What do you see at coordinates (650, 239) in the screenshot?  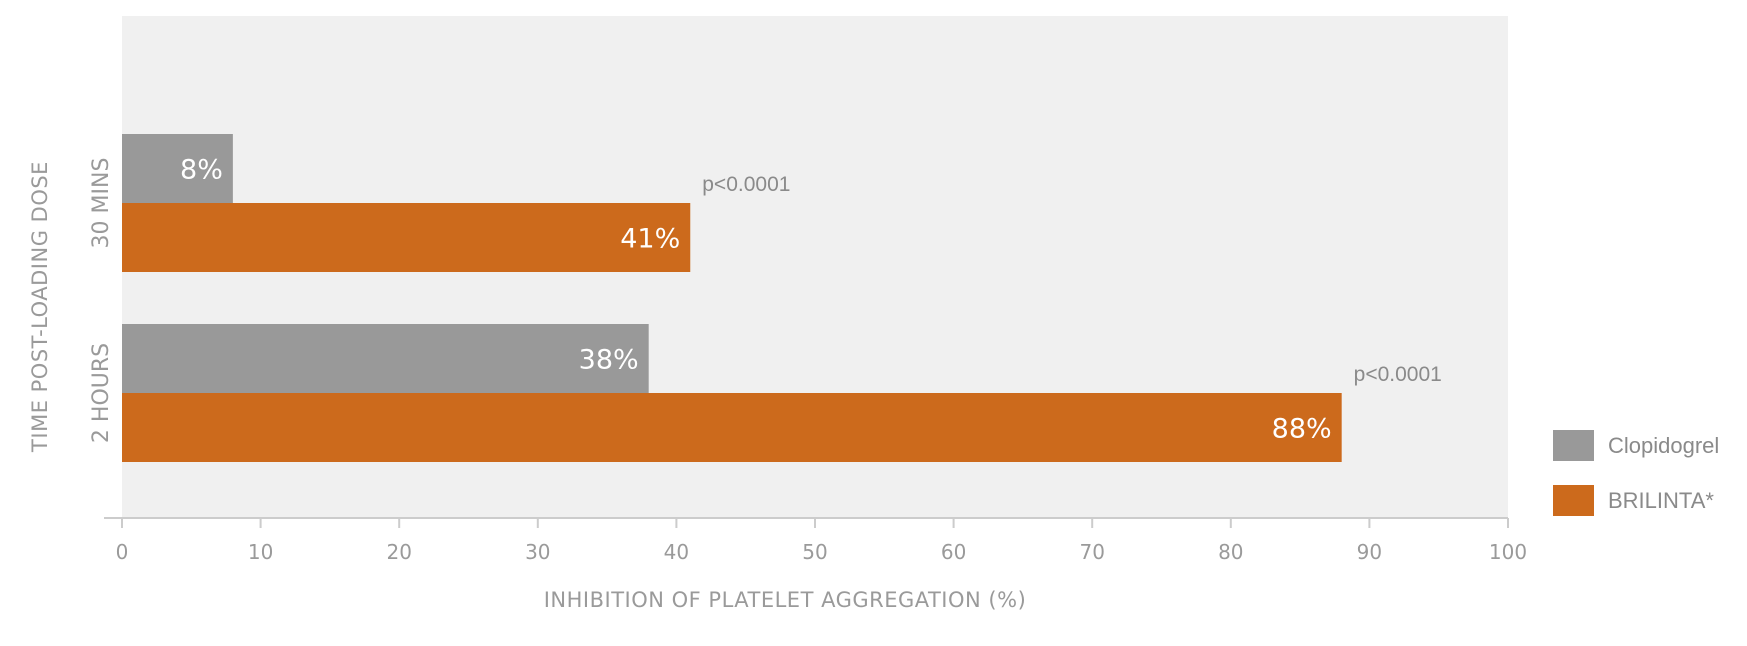 I see `data-label: 41%` at bounding box center [650, 239].